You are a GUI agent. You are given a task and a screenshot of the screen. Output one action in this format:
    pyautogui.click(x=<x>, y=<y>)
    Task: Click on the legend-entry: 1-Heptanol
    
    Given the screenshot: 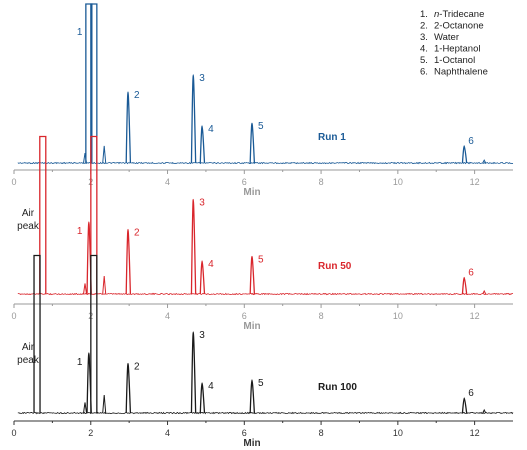 What is the action you would take?
    pyautogui.click(x=457, y=49)
    